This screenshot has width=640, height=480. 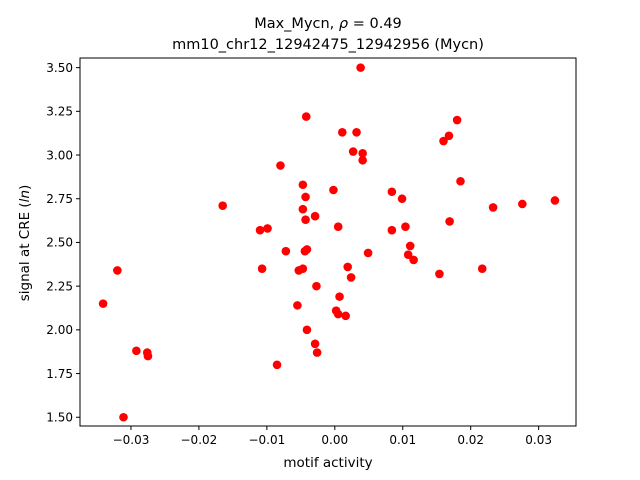 I want to click on y-tick-label: 2.75, so click(x=59, y=199).